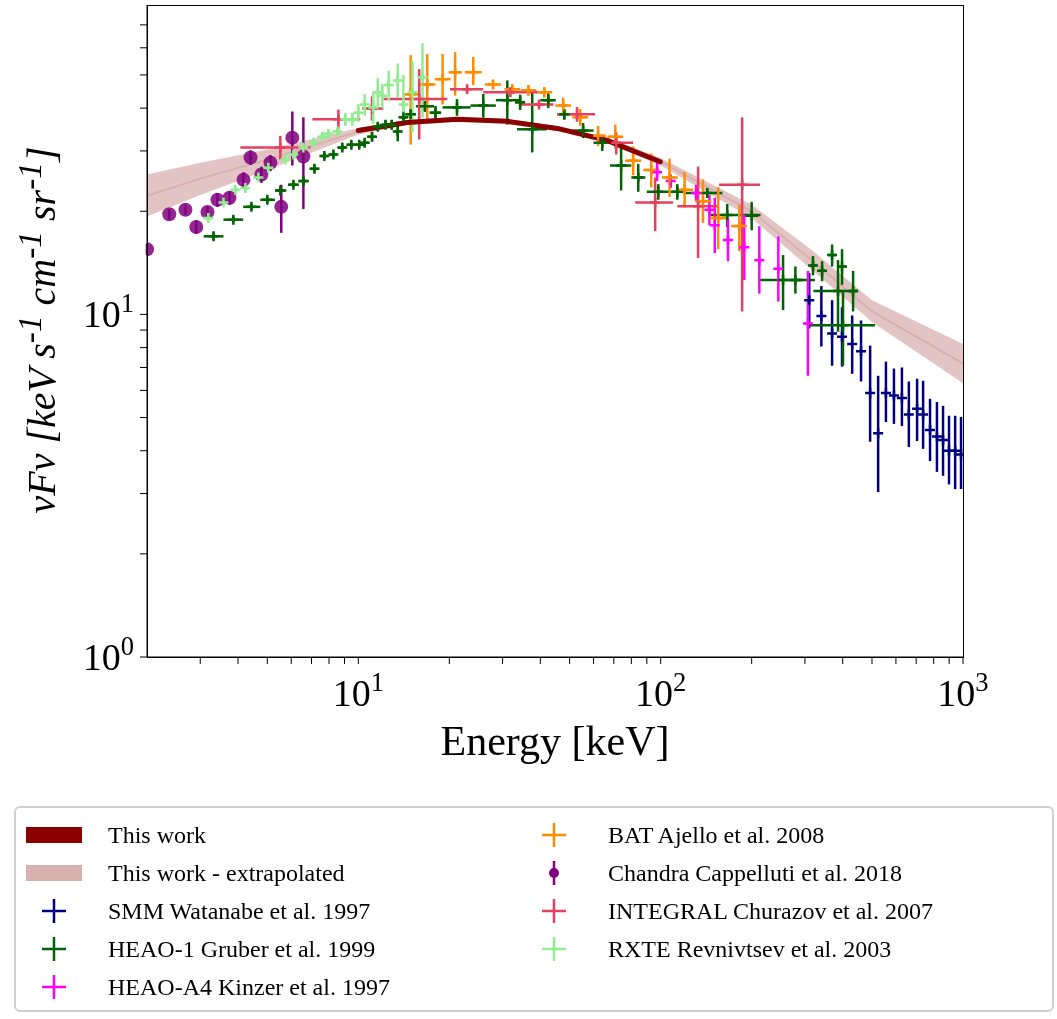 Image resolution: width=1057 pixels, height=1019 pixels. I want to click on x-tick-label: 10$^{1}$, so click(358, 690).